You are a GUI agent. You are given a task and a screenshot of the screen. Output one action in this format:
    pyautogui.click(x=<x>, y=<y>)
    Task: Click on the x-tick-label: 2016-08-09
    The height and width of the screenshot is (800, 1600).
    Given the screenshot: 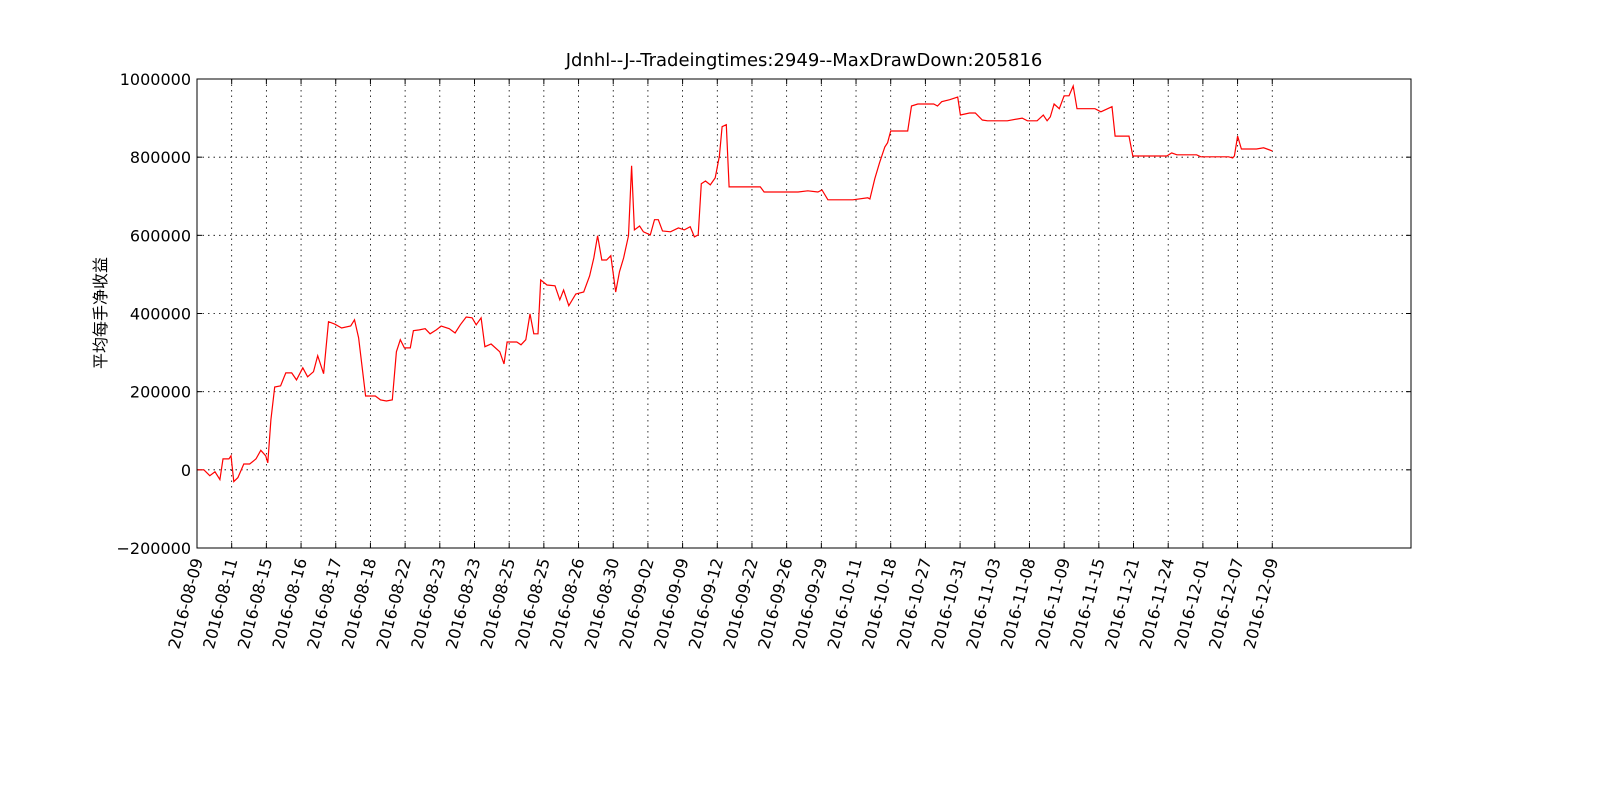 What is the action you would take?
    pyautogui.click(x=185, y=603)
    